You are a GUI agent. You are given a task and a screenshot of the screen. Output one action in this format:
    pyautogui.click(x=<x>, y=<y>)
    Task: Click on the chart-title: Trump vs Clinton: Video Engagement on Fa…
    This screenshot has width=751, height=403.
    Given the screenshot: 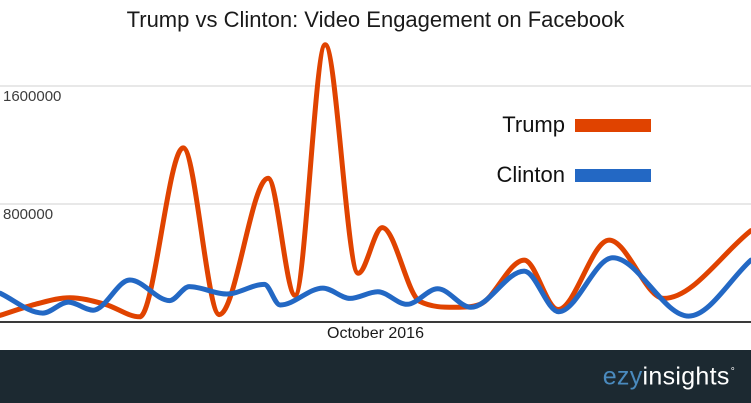 What is the action you would take?
    pyautogui.click(x=375, y=19)
    